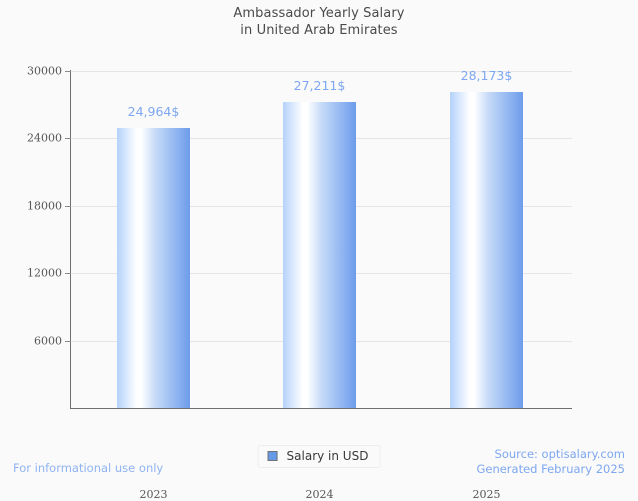  Describe the element at coordinates (319, 30) in the screenshot. I see `chart-title-line-2: in United Arab Emirates` at that location.